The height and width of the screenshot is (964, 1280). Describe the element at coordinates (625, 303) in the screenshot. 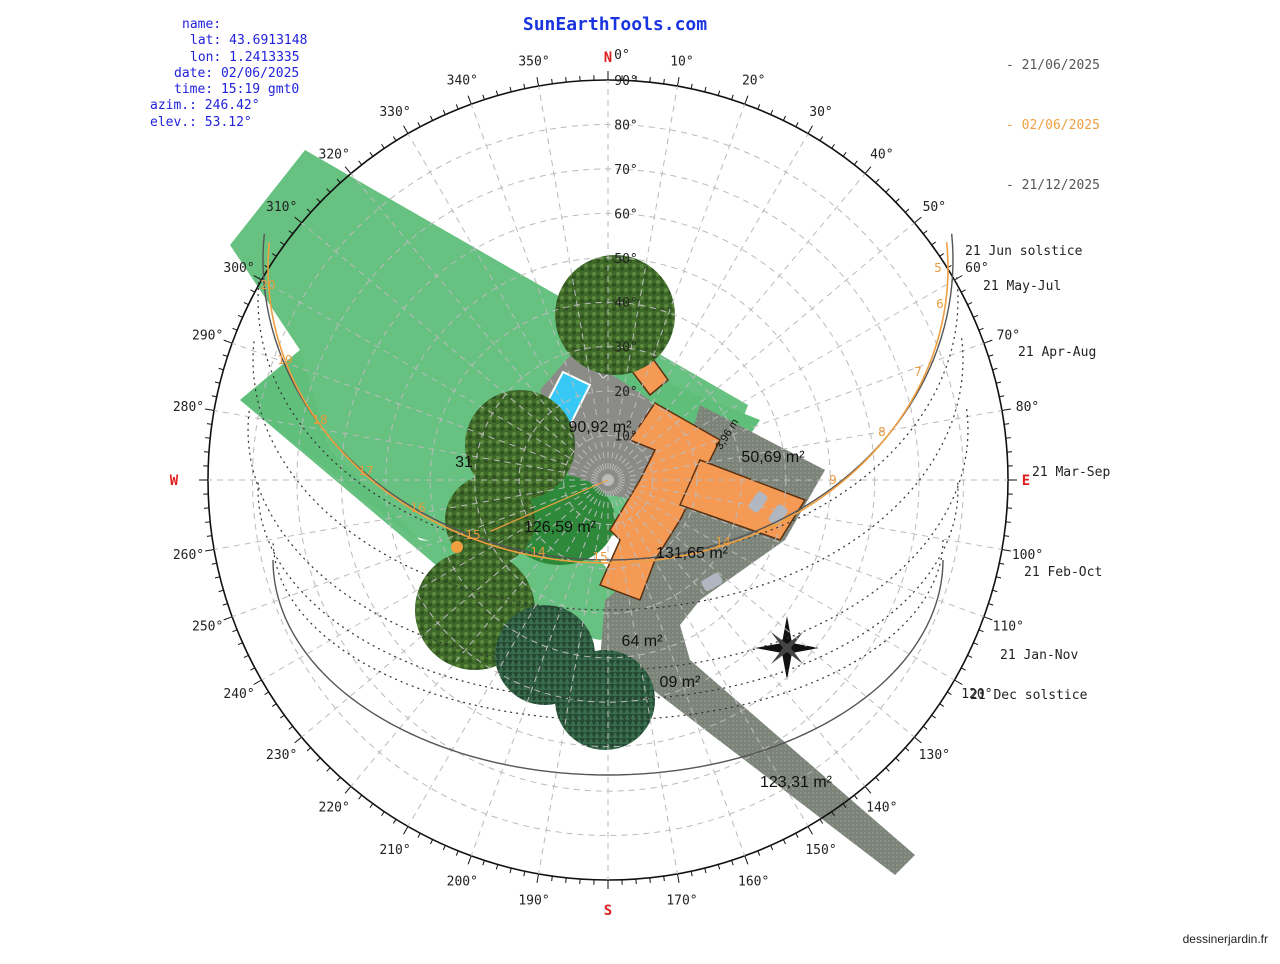

I see `elevation-tick-label: 40°` at that location.